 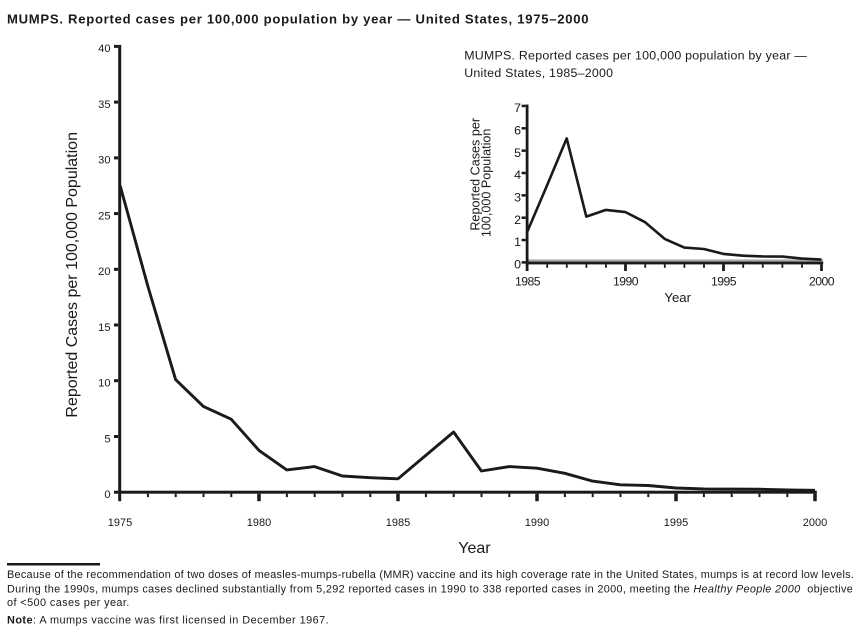 I want to click on svg-text: 35, so click(x=104, y=105).